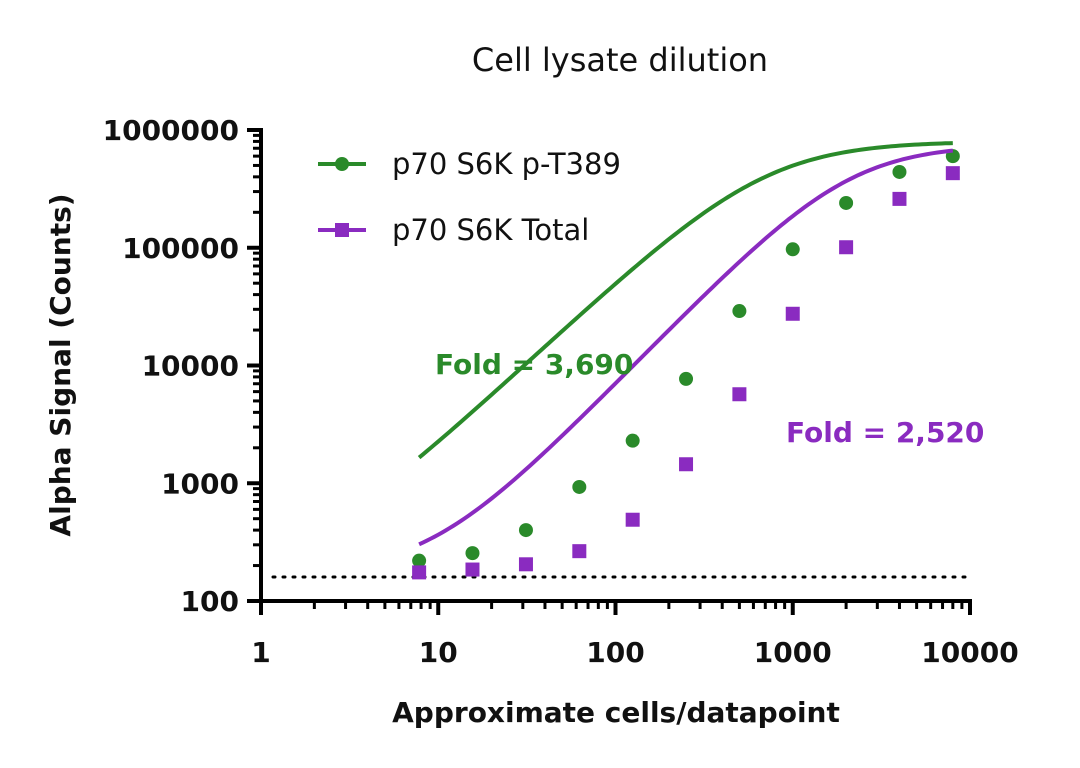 The image size is (1080, 768). I want to click on legend: p70 S6K p-T389 p70 S6K Total, so click(469, 197).